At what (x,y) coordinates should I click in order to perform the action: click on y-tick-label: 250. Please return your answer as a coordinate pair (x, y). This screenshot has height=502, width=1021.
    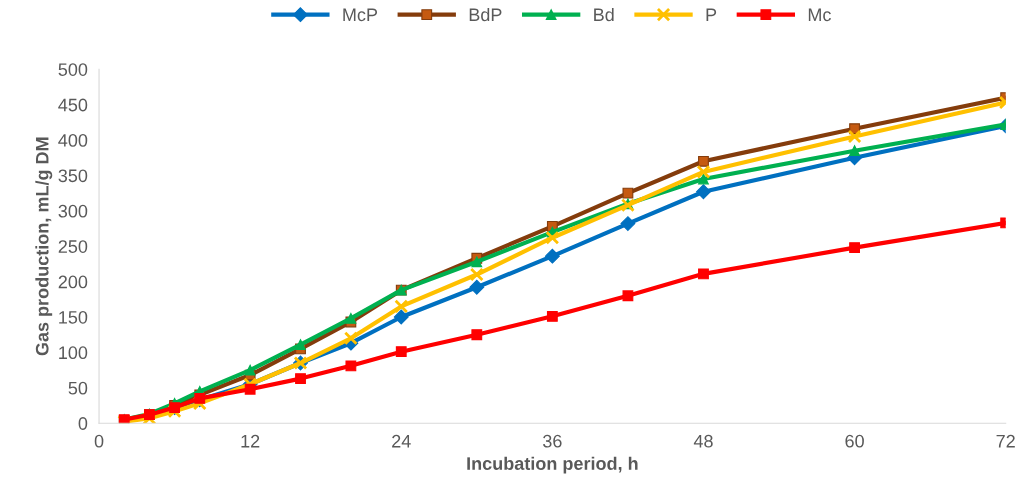
    Looking at the image, I should click on (73, 246).